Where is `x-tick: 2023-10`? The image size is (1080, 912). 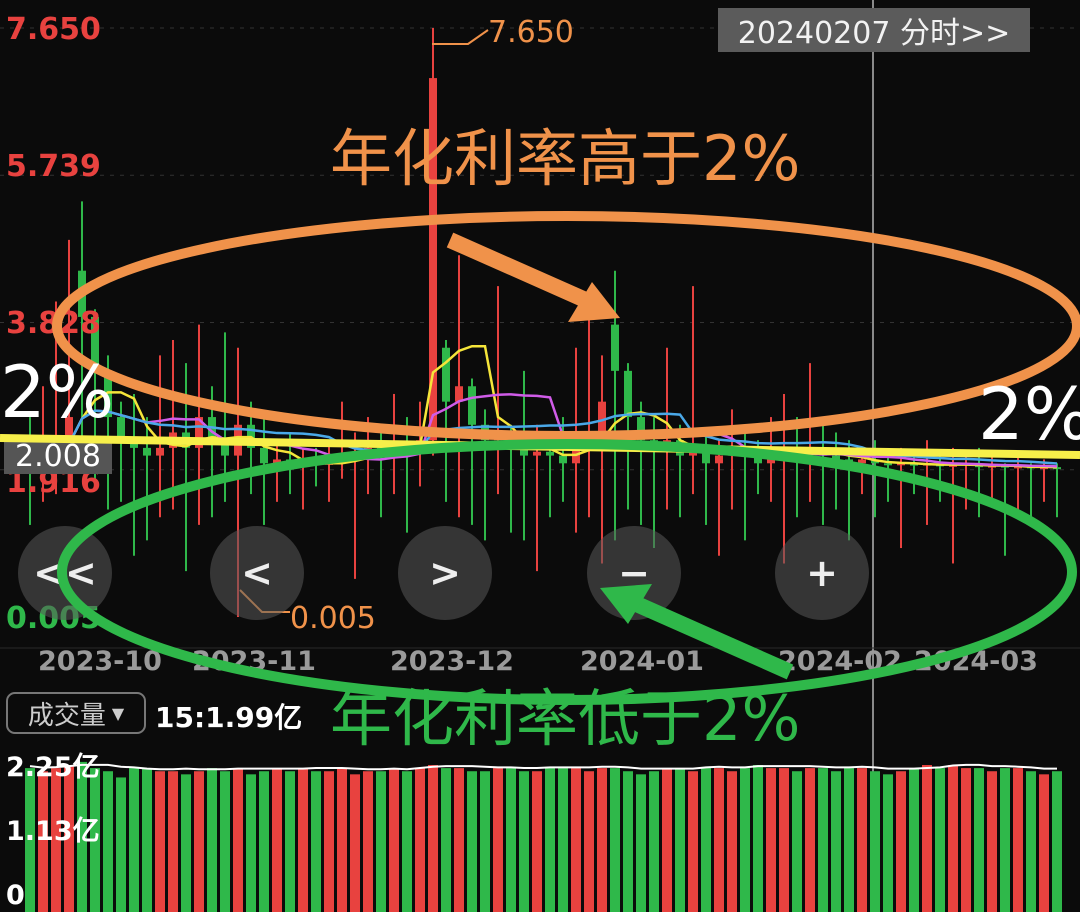 x-tick: 2023-10 is located at coordinates (100, 661).